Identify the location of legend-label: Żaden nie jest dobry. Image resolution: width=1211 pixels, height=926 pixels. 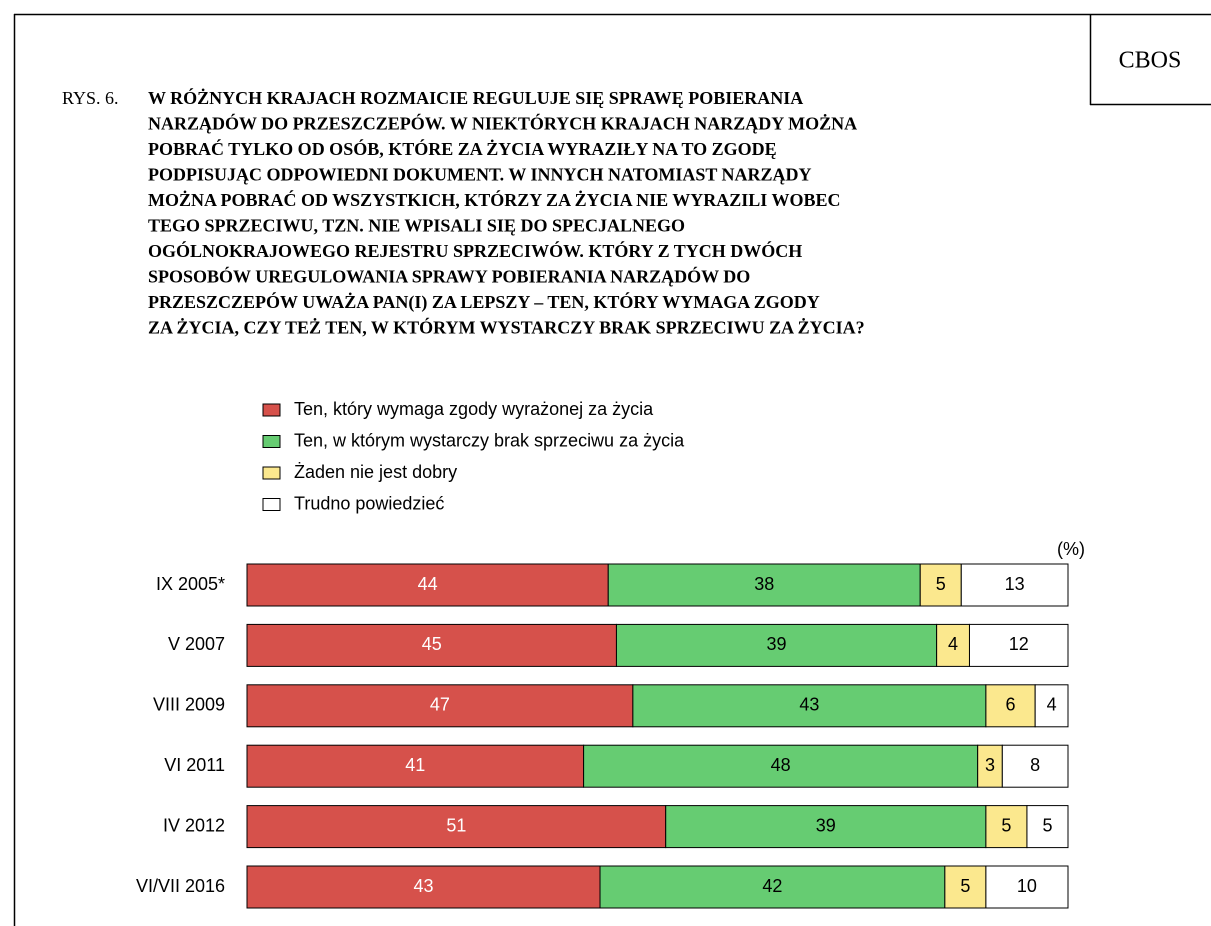
(375, 472).